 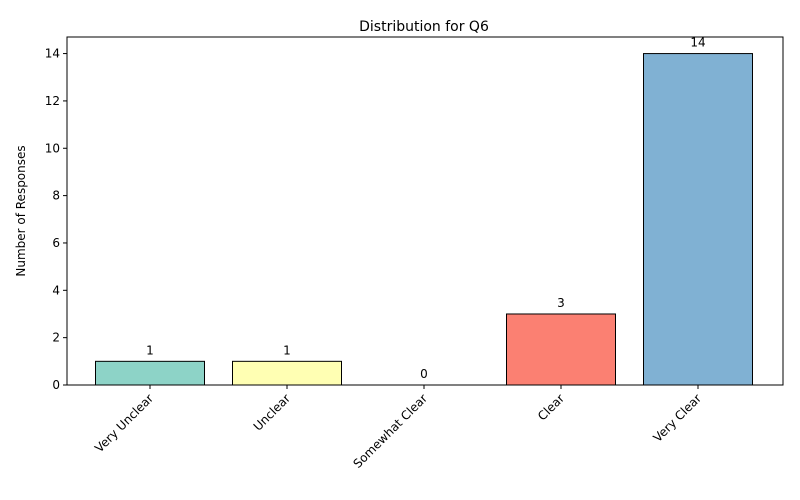 I want to click on y-tick-label-4: 8, so click(x=56, y=196).